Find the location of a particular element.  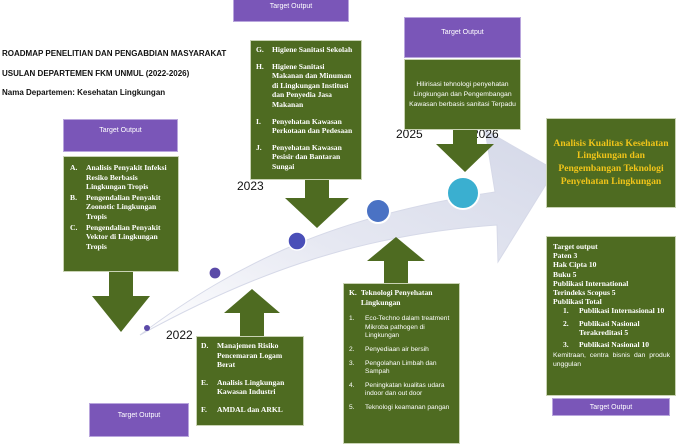

item-text: Pengolahan Limbah dan Sampah is located at coordinates (401, 367).